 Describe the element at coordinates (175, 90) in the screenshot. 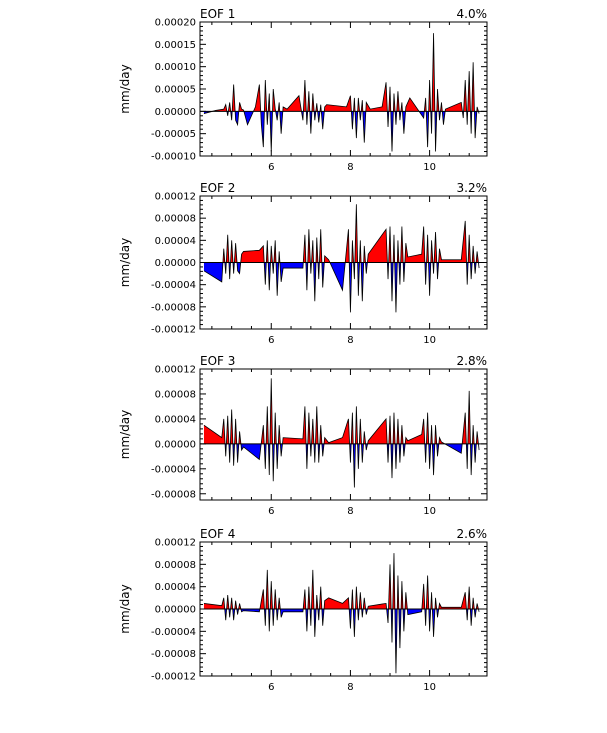

I see `y-tick-label: 0.00005` at that location.